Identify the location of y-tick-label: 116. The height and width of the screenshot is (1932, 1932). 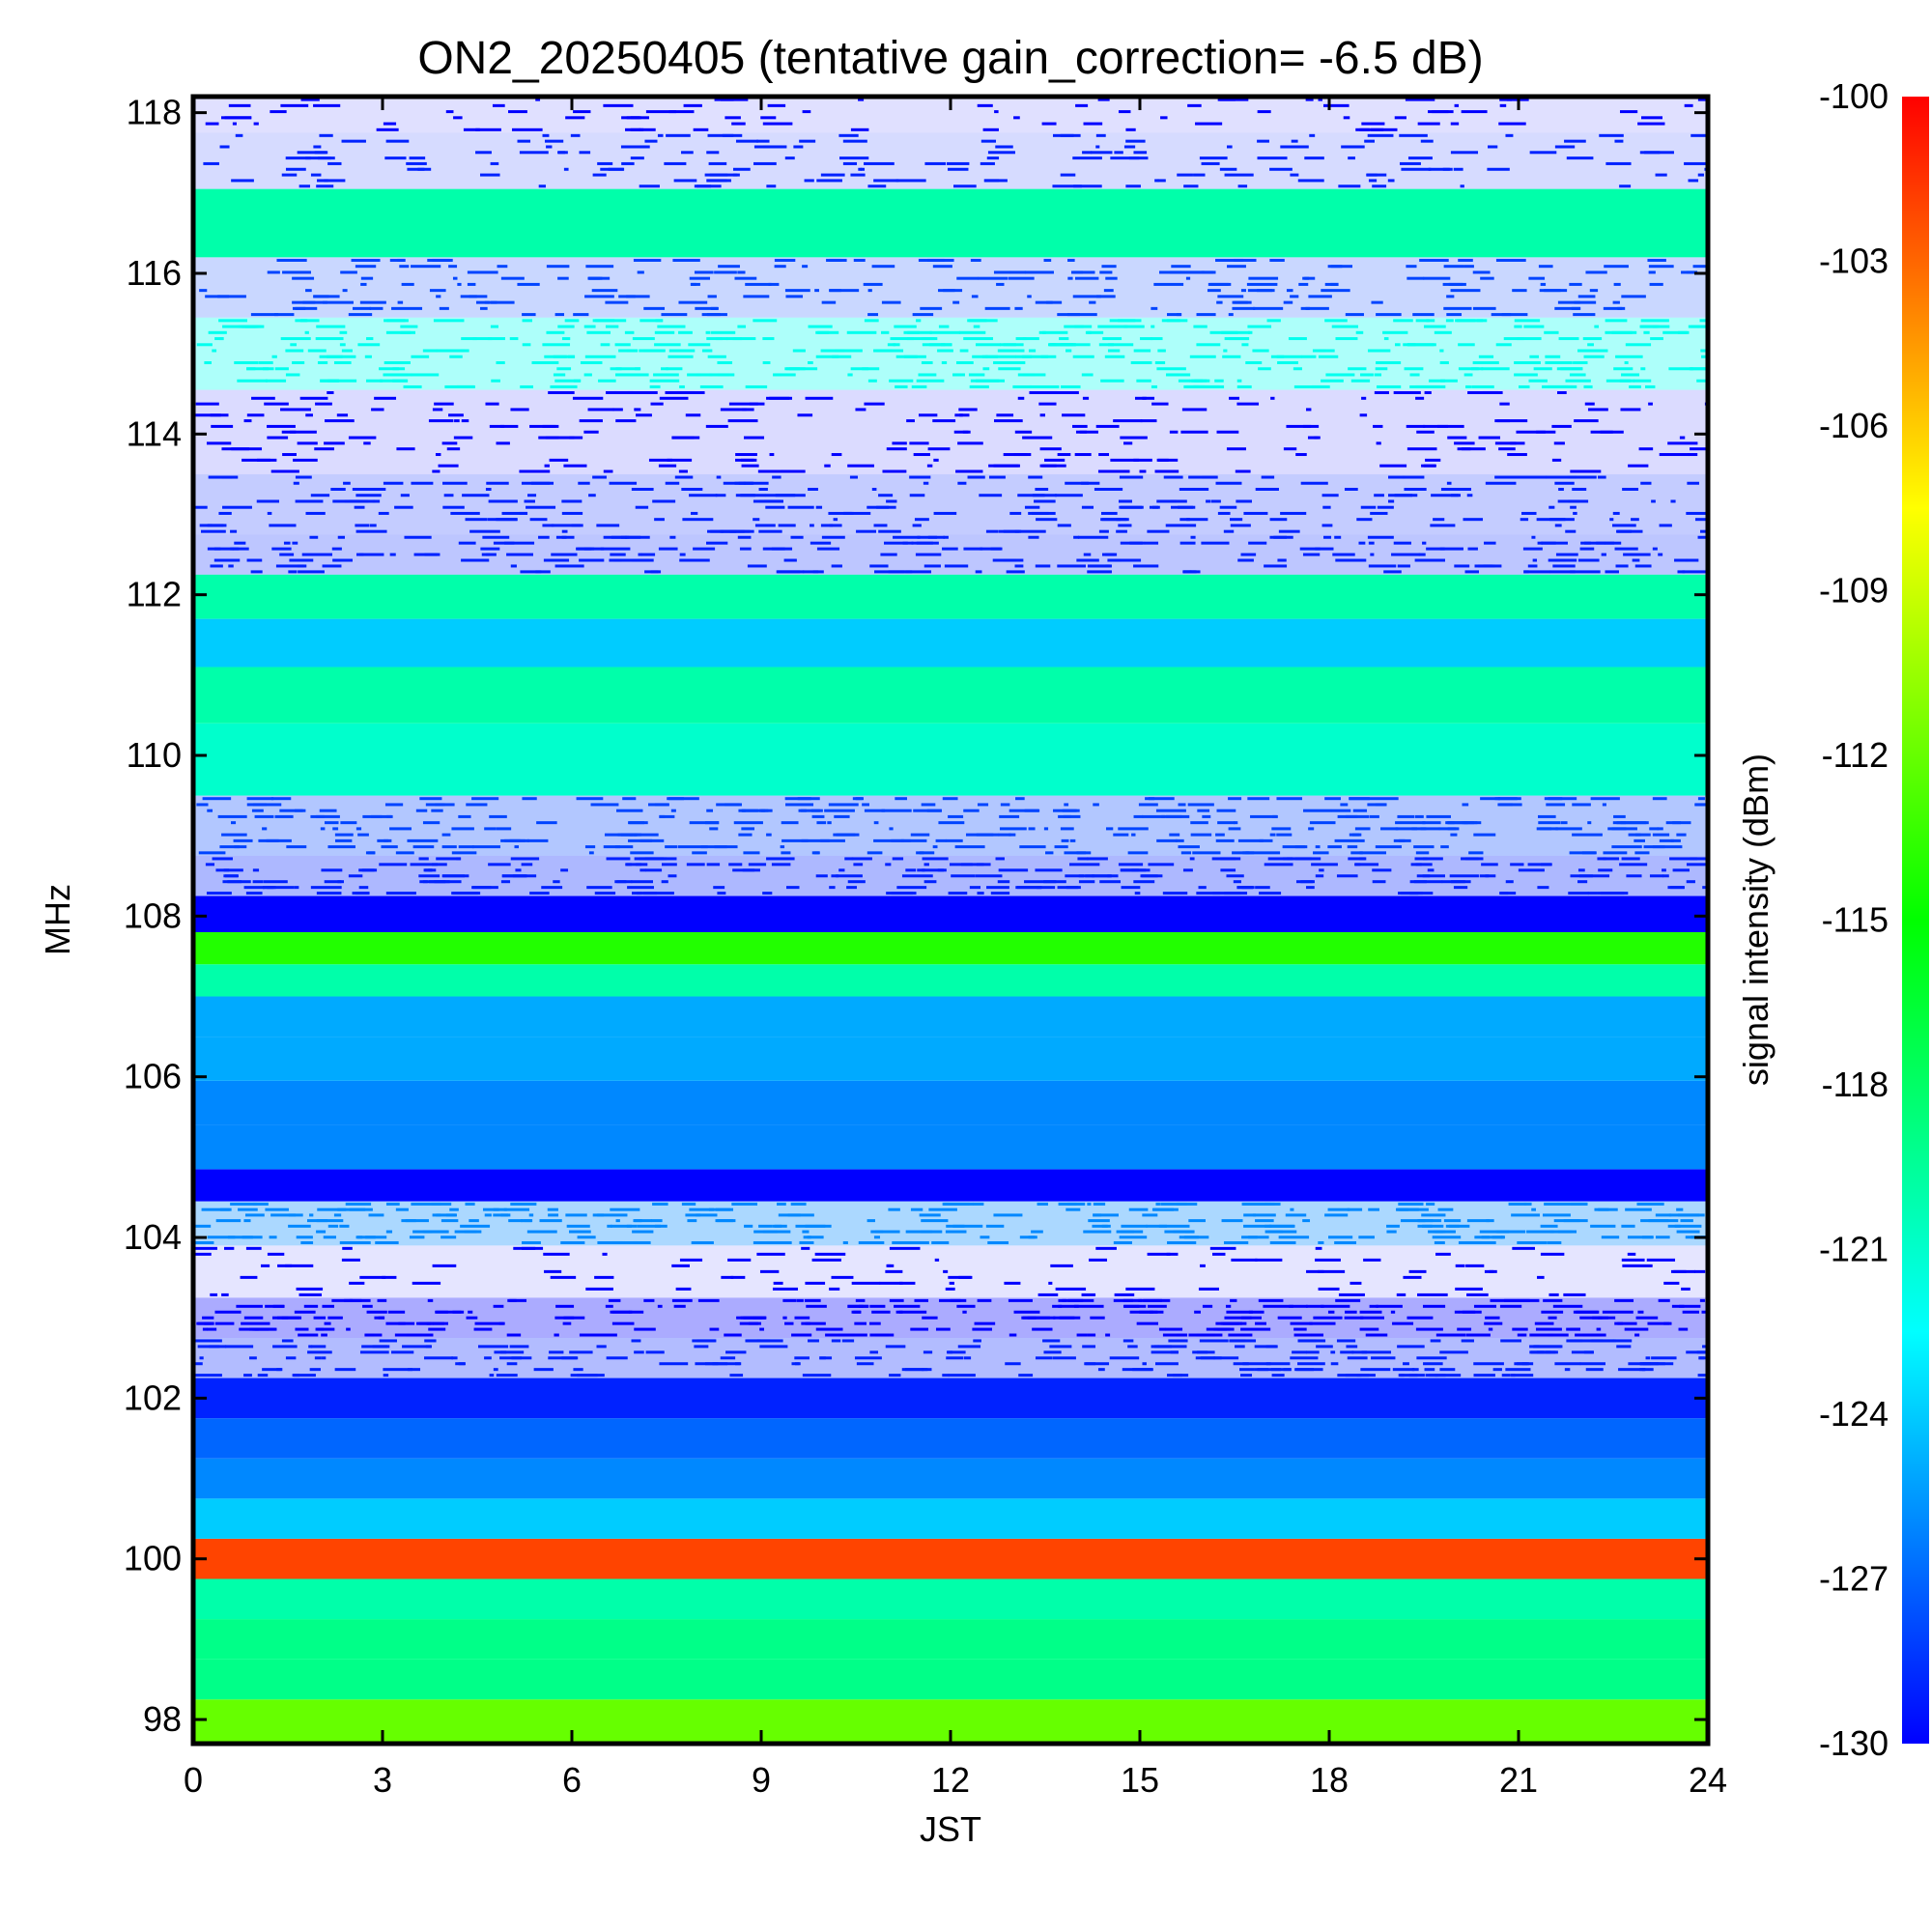
(154, 273).